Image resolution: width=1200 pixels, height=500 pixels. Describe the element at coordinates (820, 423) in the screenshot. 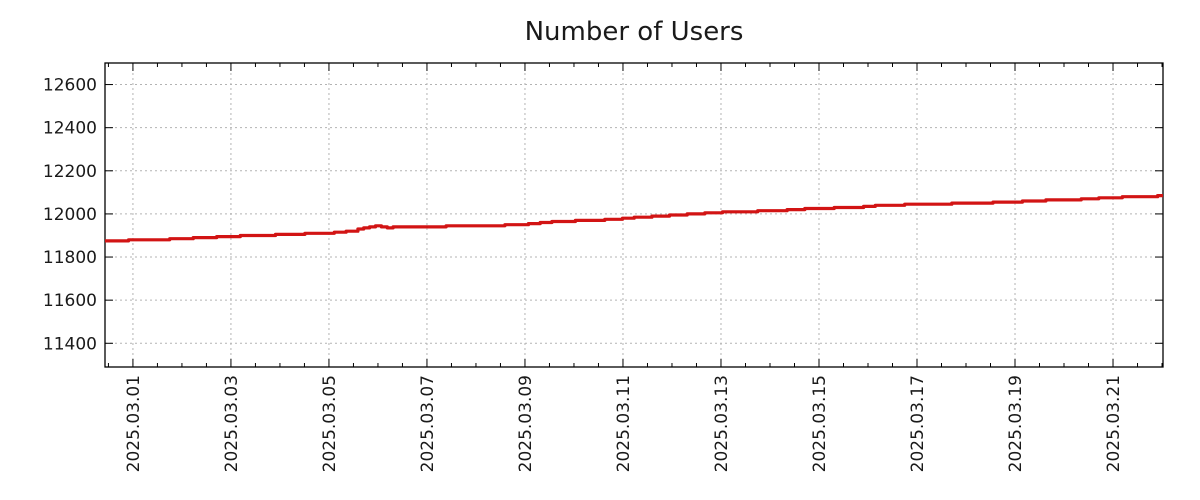

I see `x-tick-label: 2025.03.15` at that location.